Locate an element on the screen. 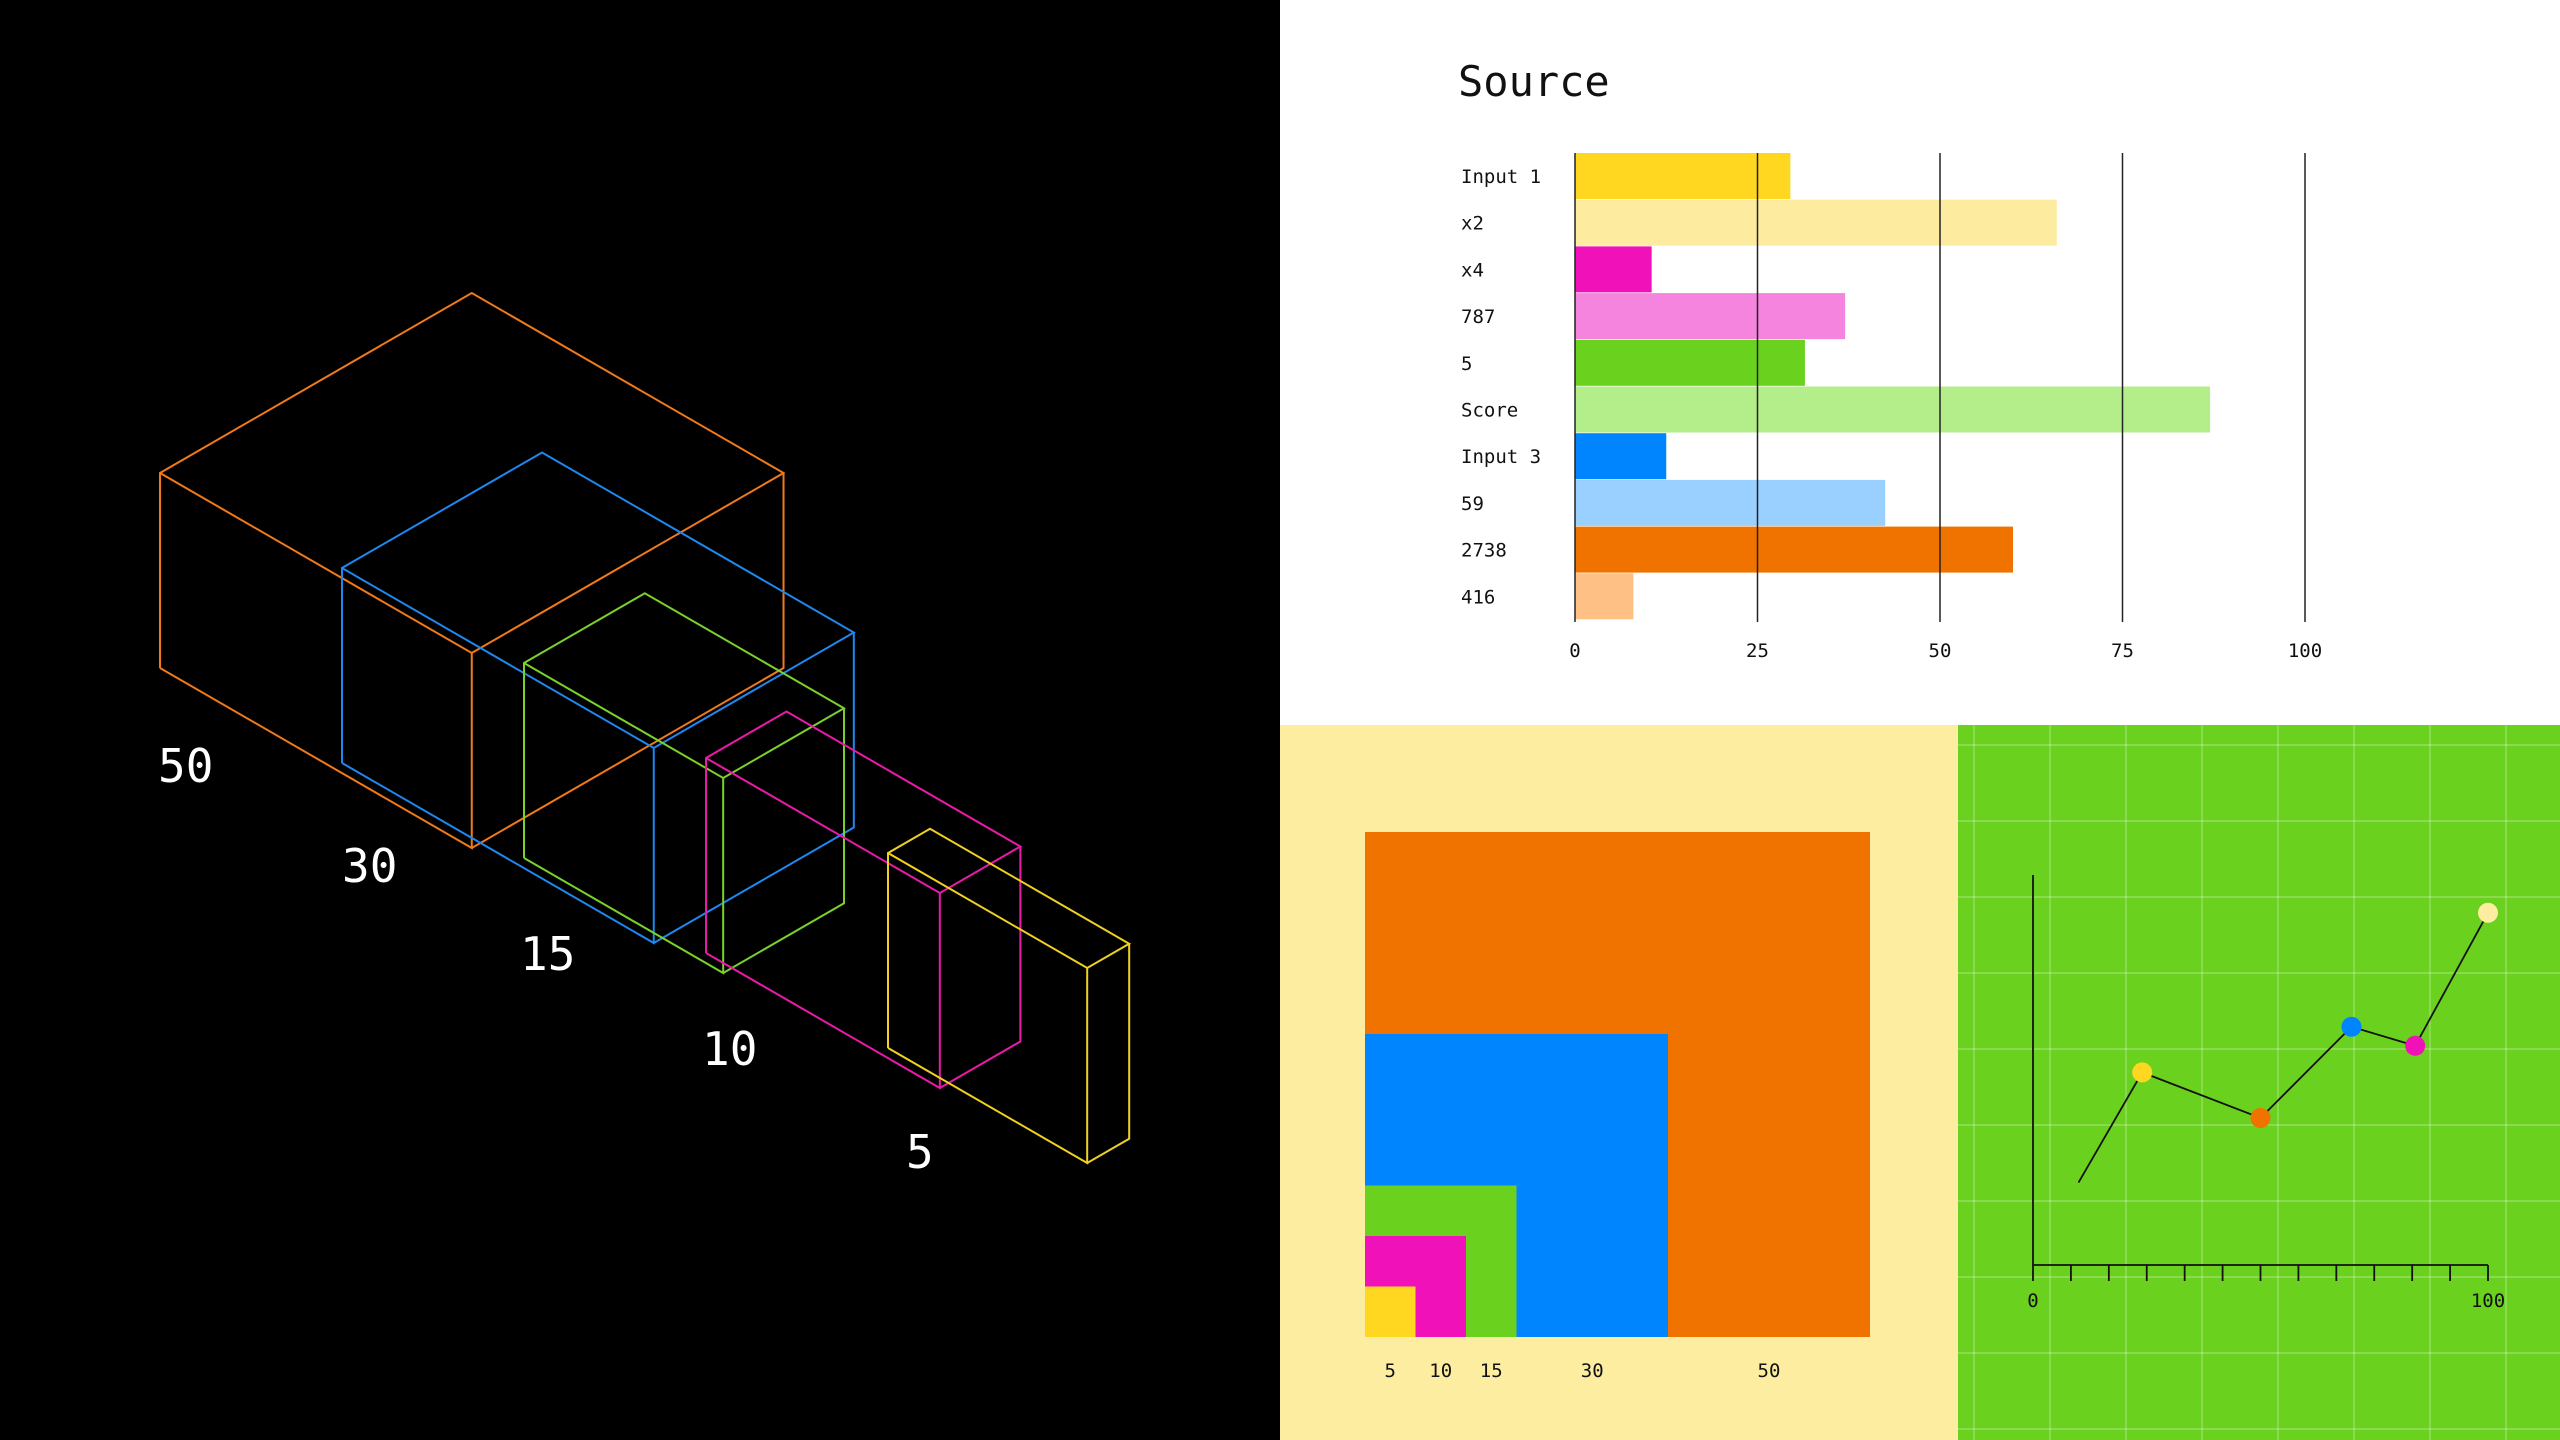 The height and width of the screenshot is (1440, 2560). line-chart-panel: 0 100 is located at coordinates (2259, 1082).